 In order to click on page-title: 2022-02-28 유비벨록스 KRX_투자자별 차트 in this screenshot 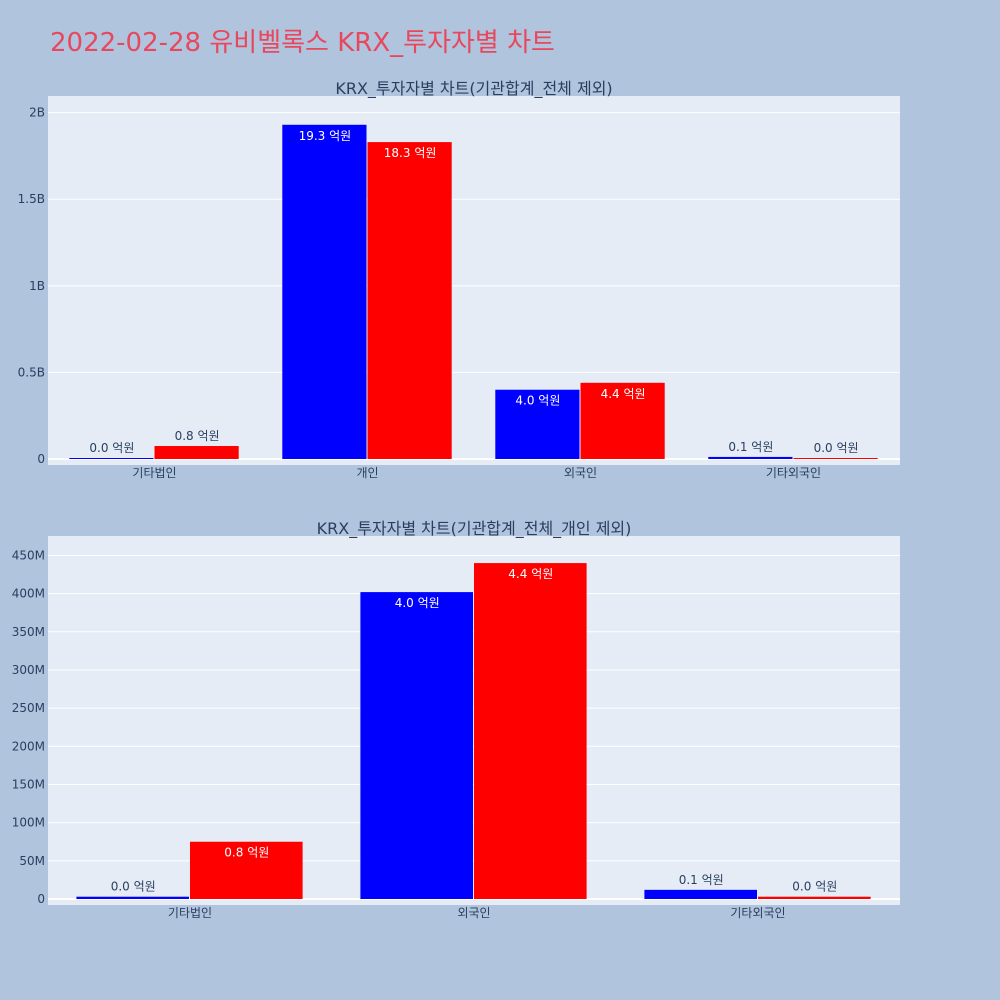, I will do `click(302, 43)`.